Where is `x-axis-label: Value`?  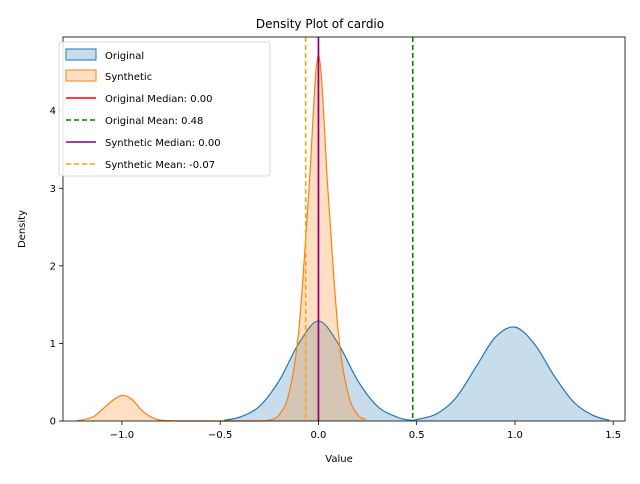
x-axis-label: Value is located at coordinates (338, 459).